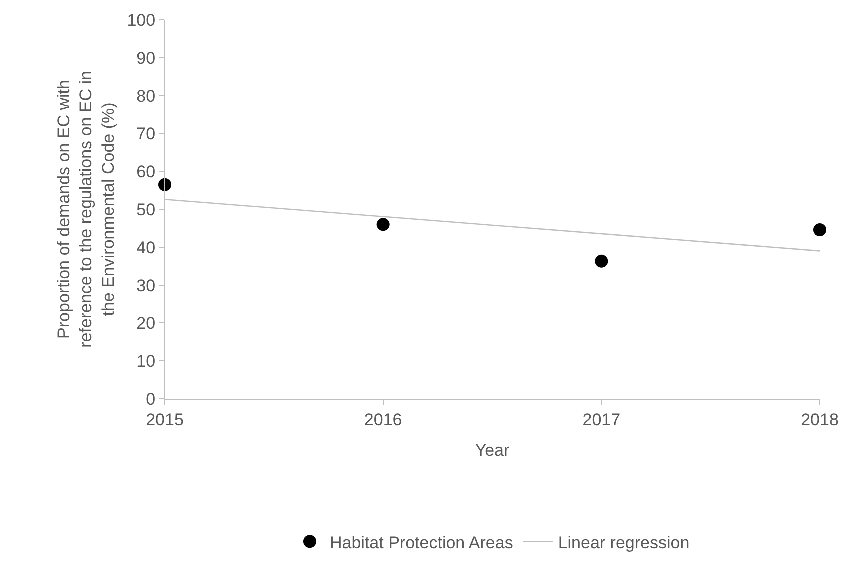 The width and height of the screenshot is (850, 572). I want to click on legend-label: Habitat Protection Areas, so click(422, 542).